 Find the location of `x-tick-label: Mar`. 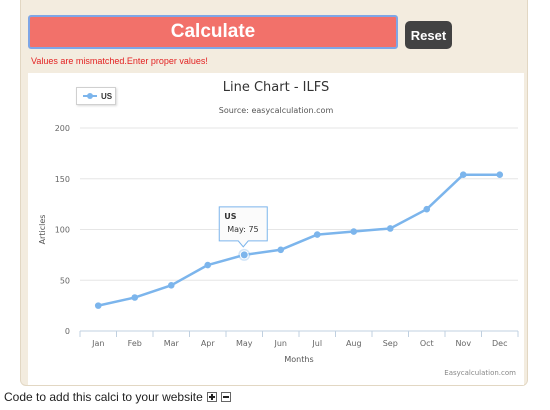

x-tick-label: Mar is located at coordinates (172, 343).